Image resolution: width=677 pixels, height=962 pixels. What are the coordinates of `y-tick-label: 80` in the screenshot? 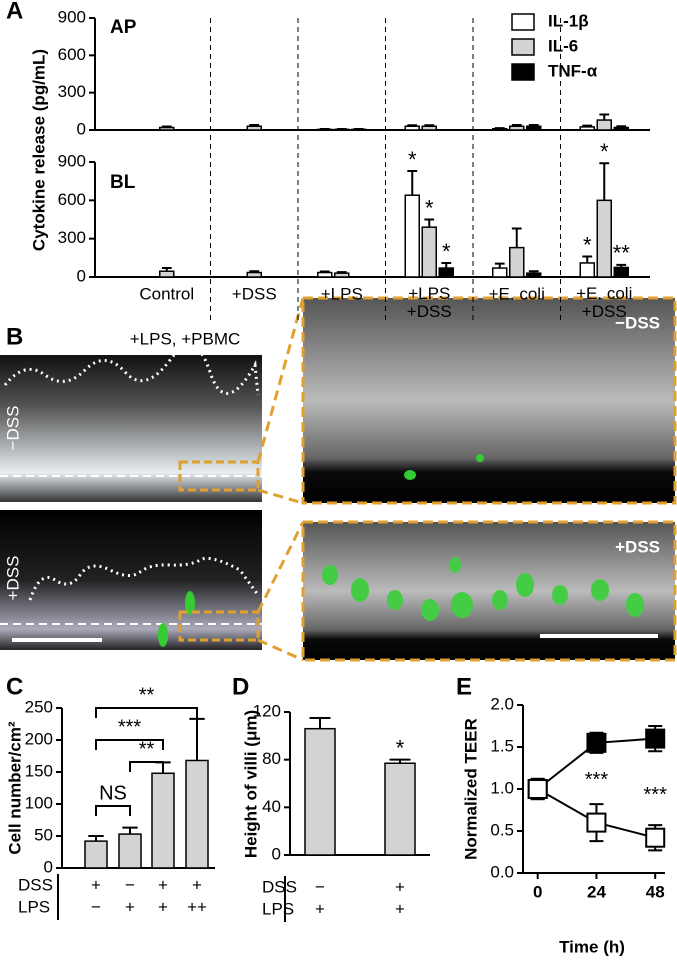 It's located at (271, 758).